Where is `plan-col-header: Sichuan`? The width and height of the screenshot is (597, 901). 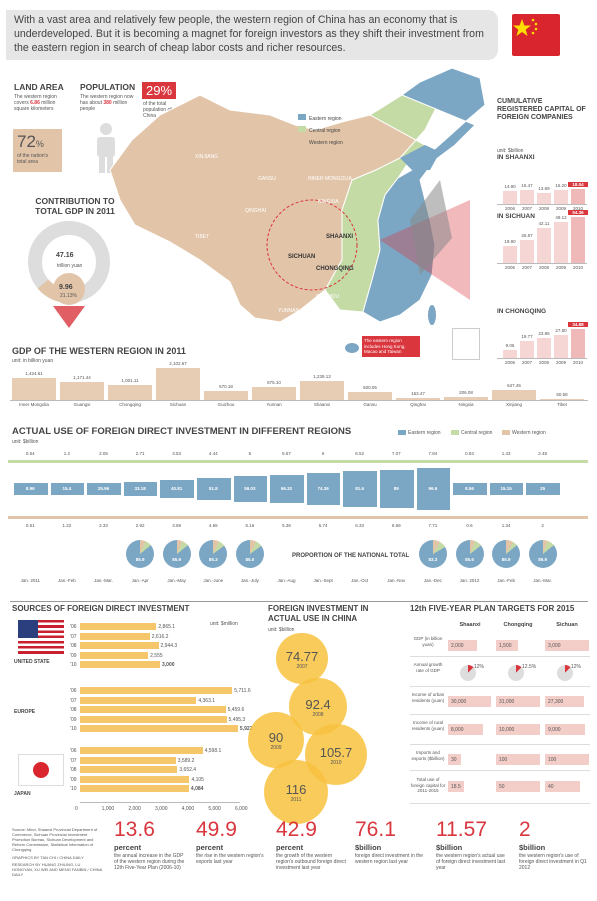
plan-col-header: Sichuan is located at coordinates (567, 625).